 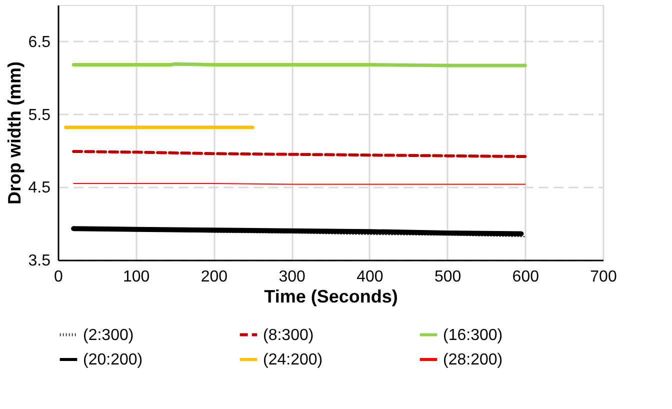 What do you see at coordinates (14, 133) in the screenshot?
I see `y-axis-title: Drop width (mm)` at bounding box center [14, 133].